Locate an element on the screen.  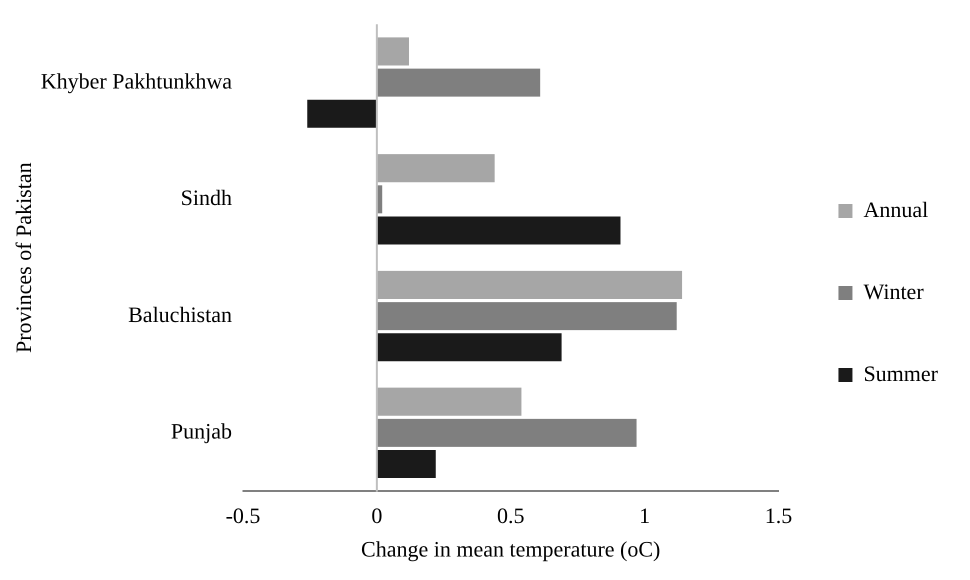
x-axis-title: Change in mean temperature (oC) is located at coordinates (510, 549).